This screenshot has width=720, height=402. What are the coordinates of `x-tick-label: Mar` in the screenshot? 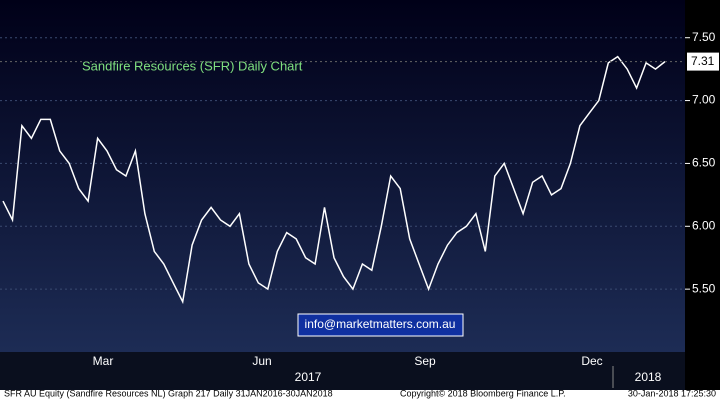 It's located at (103, 361).